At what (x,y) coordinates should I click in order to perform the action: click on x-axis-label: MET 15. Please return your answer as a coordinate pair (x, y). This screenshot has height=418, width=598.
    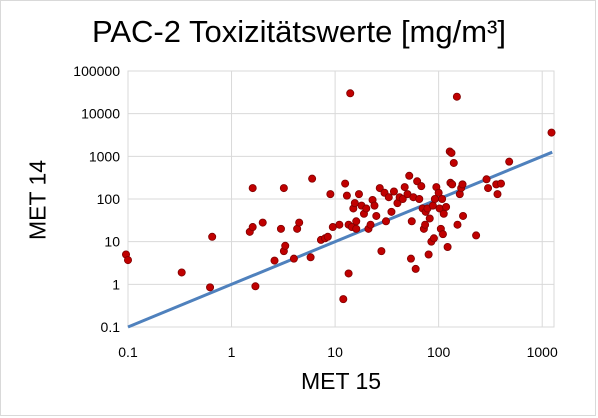
    Looking at the image, I should click on (341, 381).